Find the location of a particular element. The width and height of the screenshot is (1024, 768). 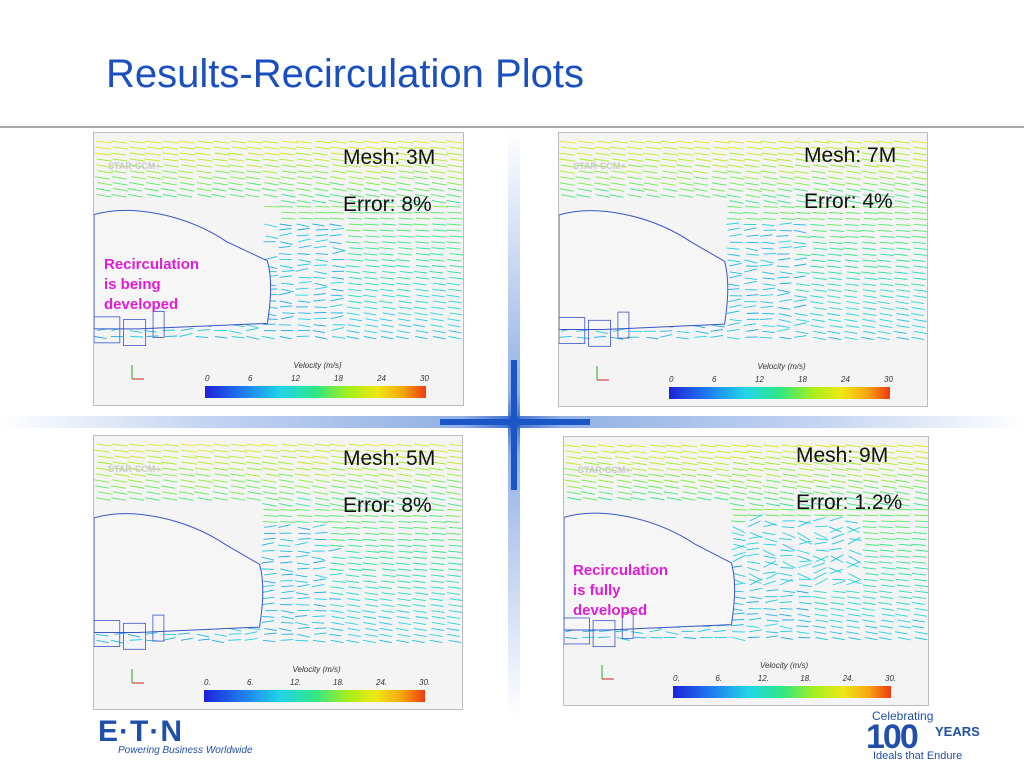

eaton-logo: E·T·N is located at coordinates (140, 731).